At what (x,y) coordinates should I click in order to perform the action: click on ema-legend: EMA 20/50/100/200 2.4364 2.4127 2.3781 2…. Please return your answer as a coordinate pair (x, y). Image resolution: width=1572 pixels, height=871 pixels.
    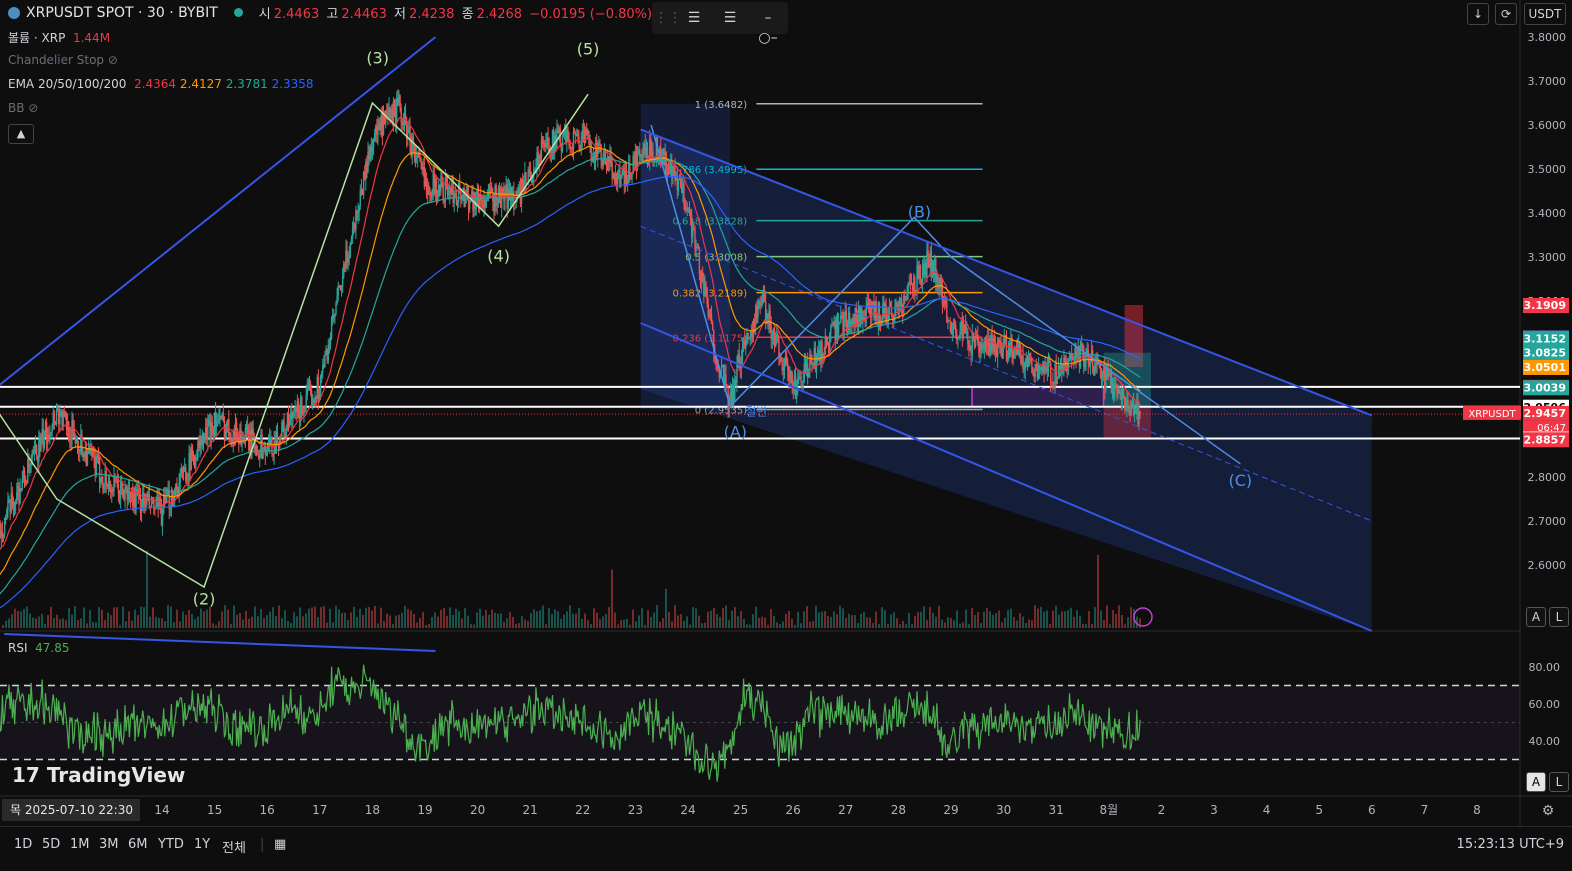
    Looking at the image, I should click on (161, 84).